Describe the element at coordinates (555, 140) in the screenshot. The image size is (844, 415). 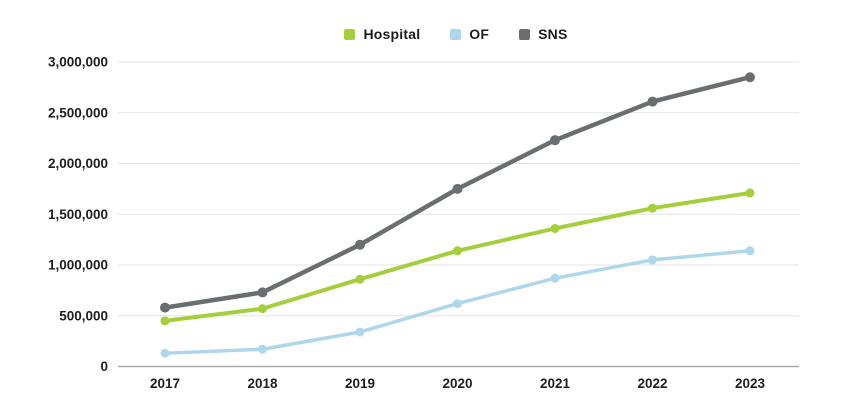
I see `data-point-sns-2021` at that location.